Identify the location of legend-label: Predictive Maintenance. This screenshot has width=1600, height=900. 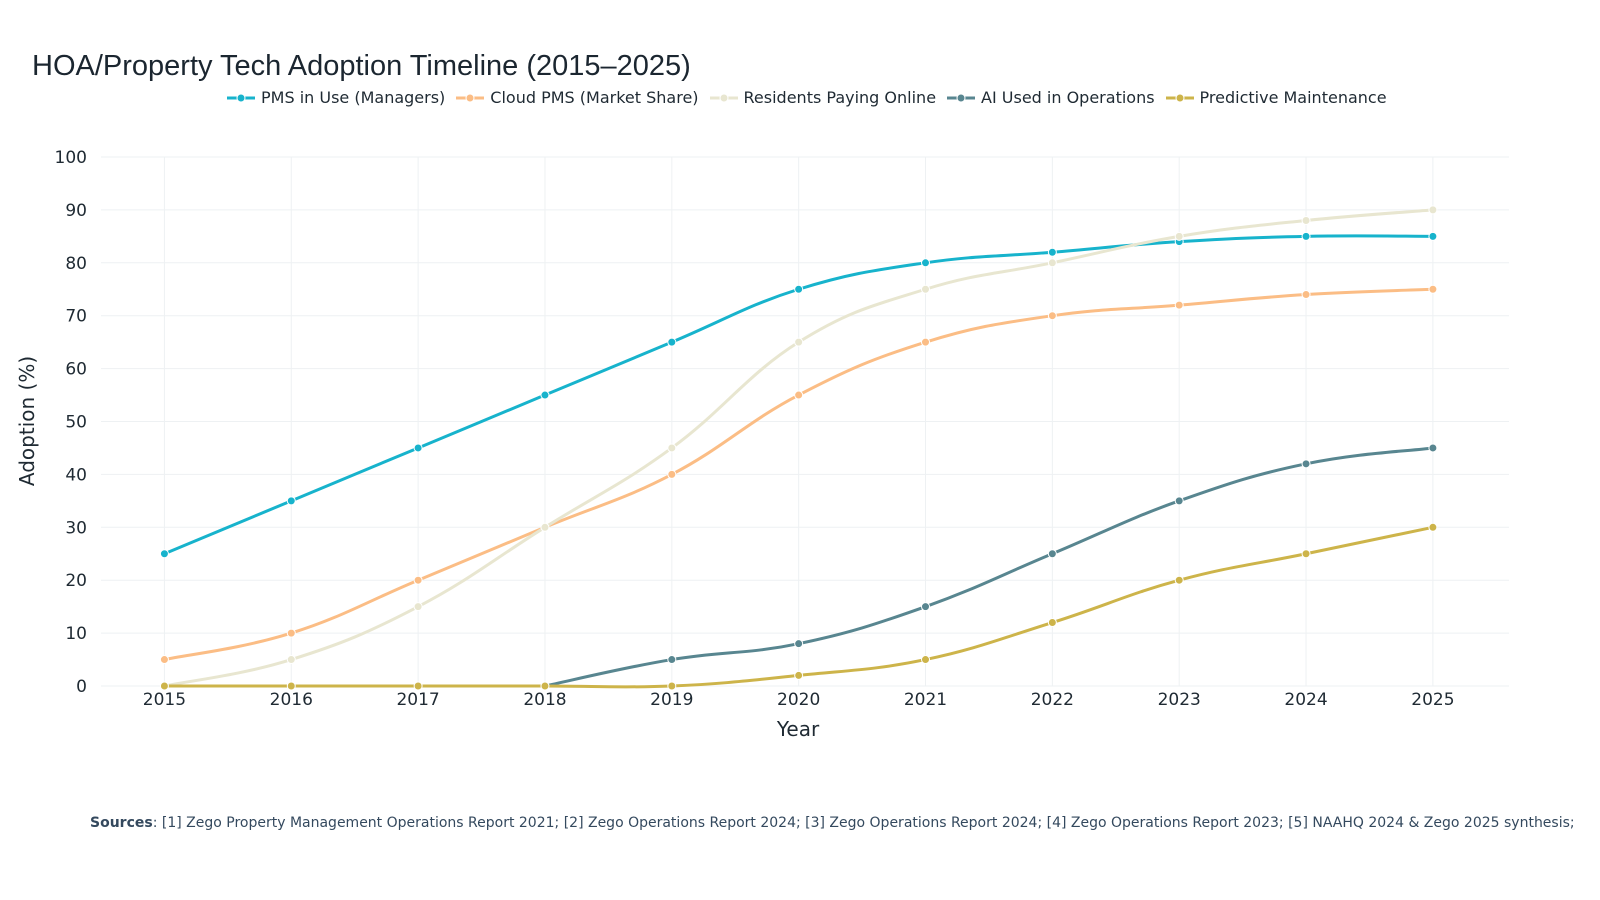
(1293, 97).